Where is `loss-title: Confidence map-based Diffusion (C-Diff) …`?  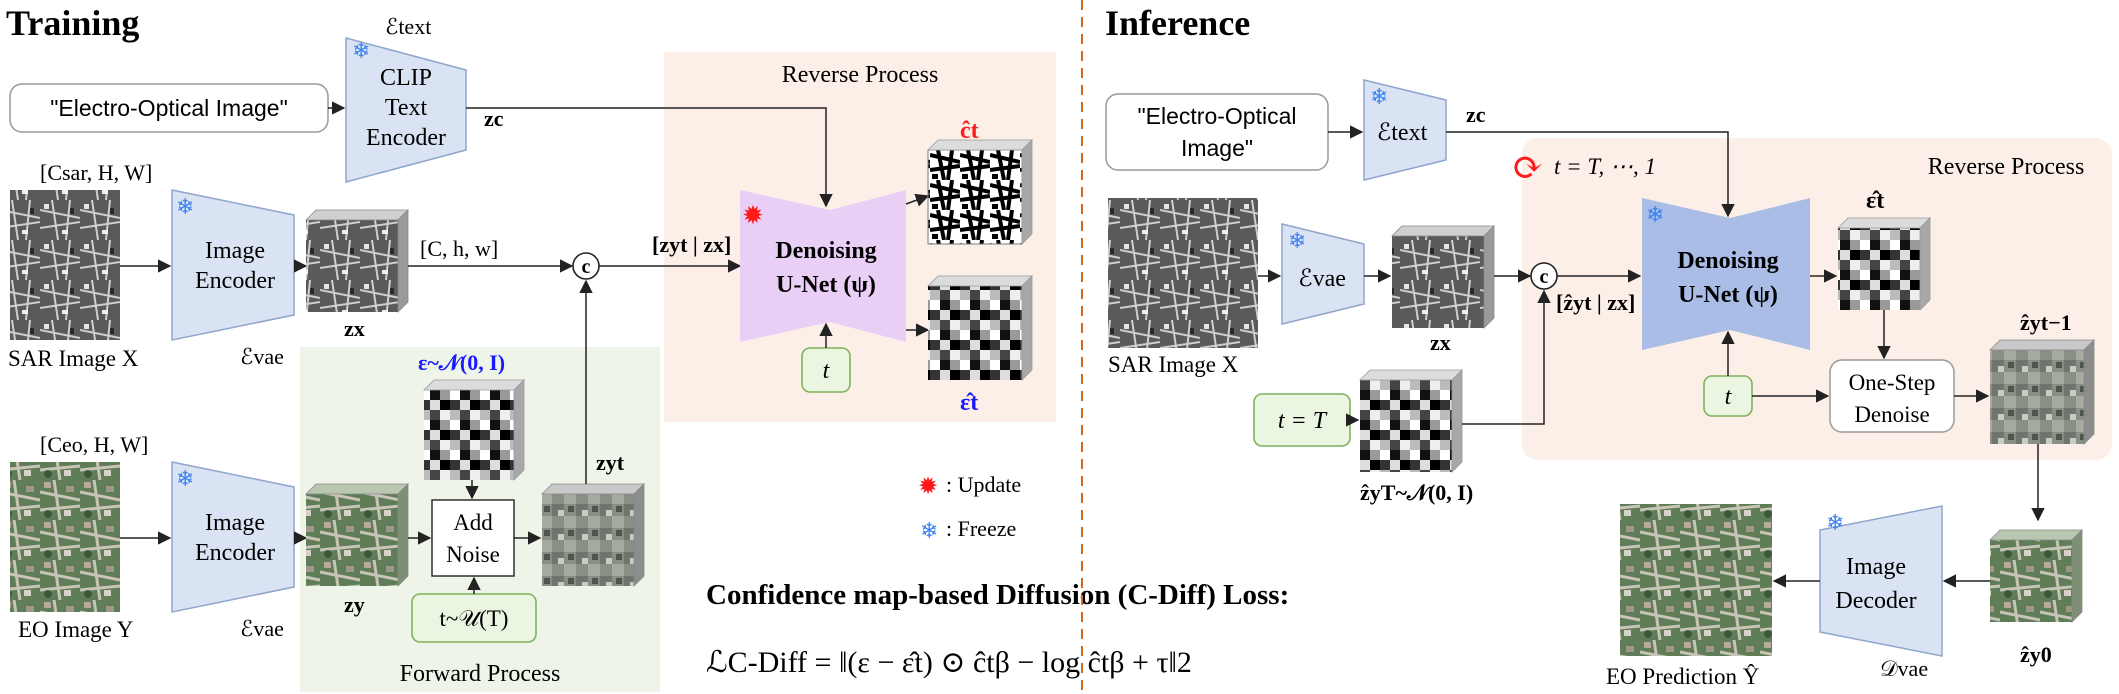
loss-title: Confidence map-based Diffusion (C-Diff) … is located at coordinates (997, 595).